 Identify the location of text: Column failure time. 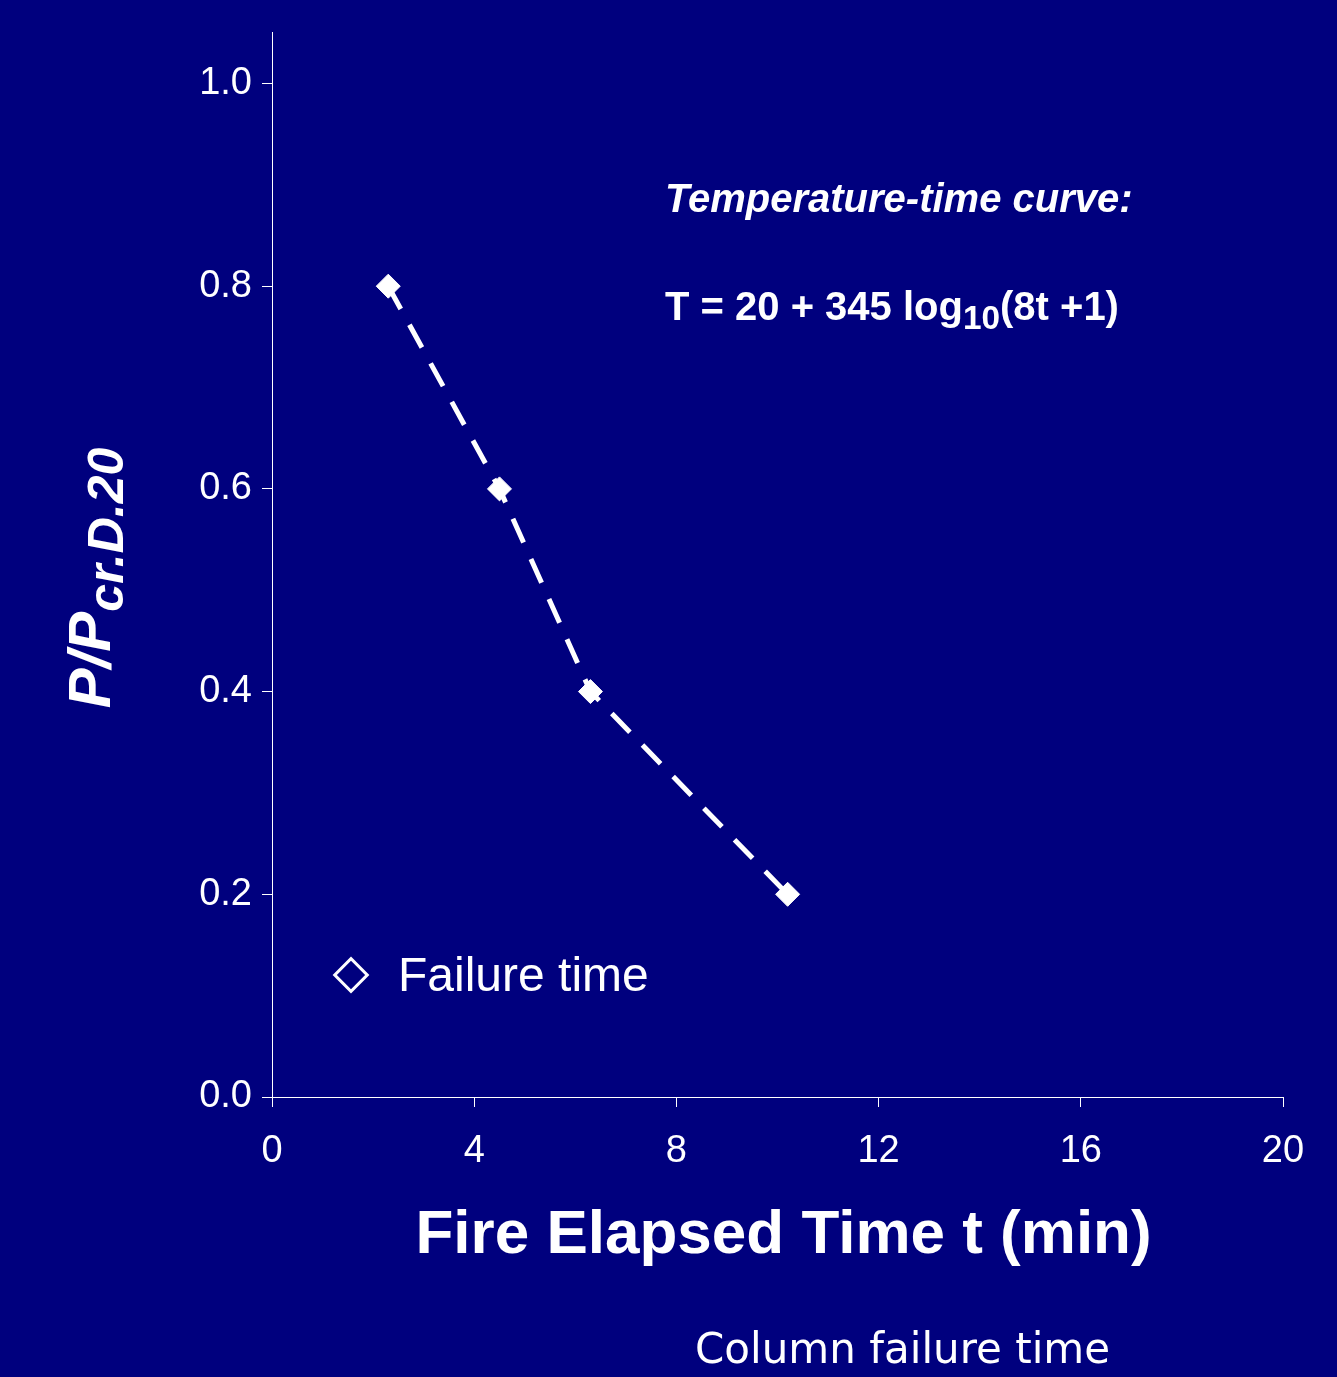
(903, 1348).